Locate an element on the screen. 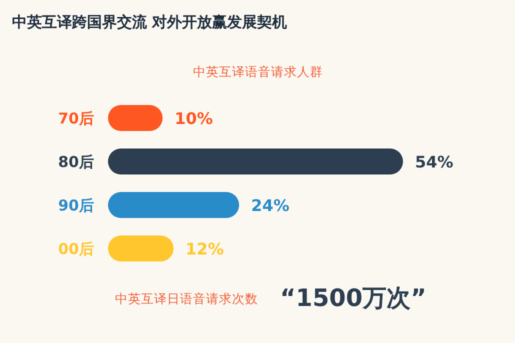 The height and width of the screenshot is (343, 515). category-label: 00后 is located at coordinates (76, 249).